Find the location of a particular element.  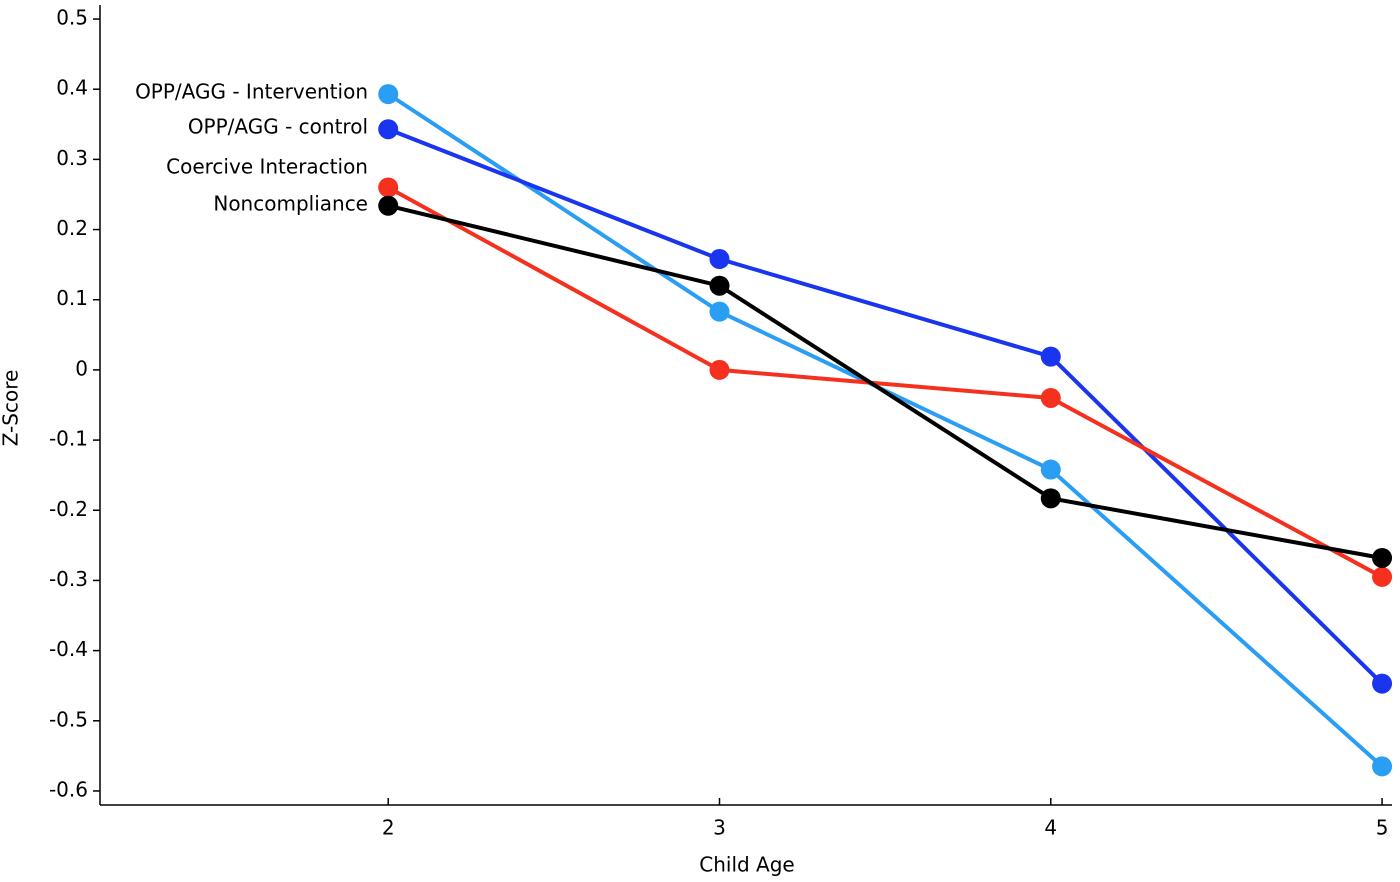

y-tick-label: 0 is located at coordinates (81, 368).